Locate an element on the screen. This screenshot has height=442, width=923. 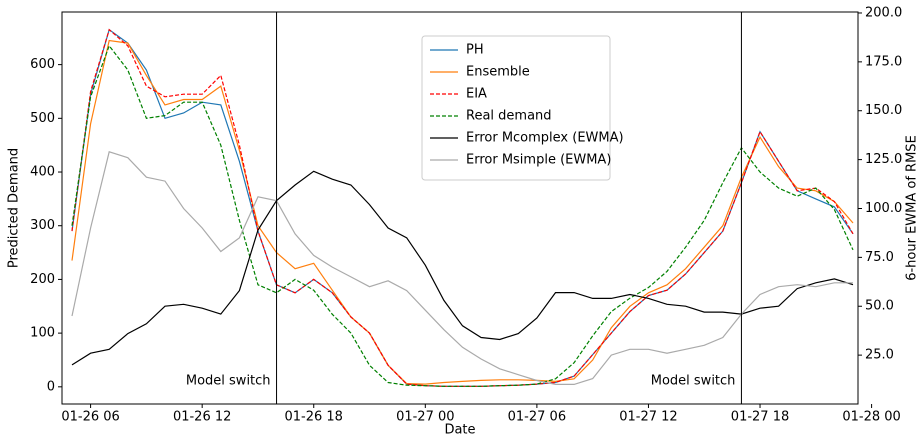
y2-tick-label: 175.0 is located at coordinates (883, 61).